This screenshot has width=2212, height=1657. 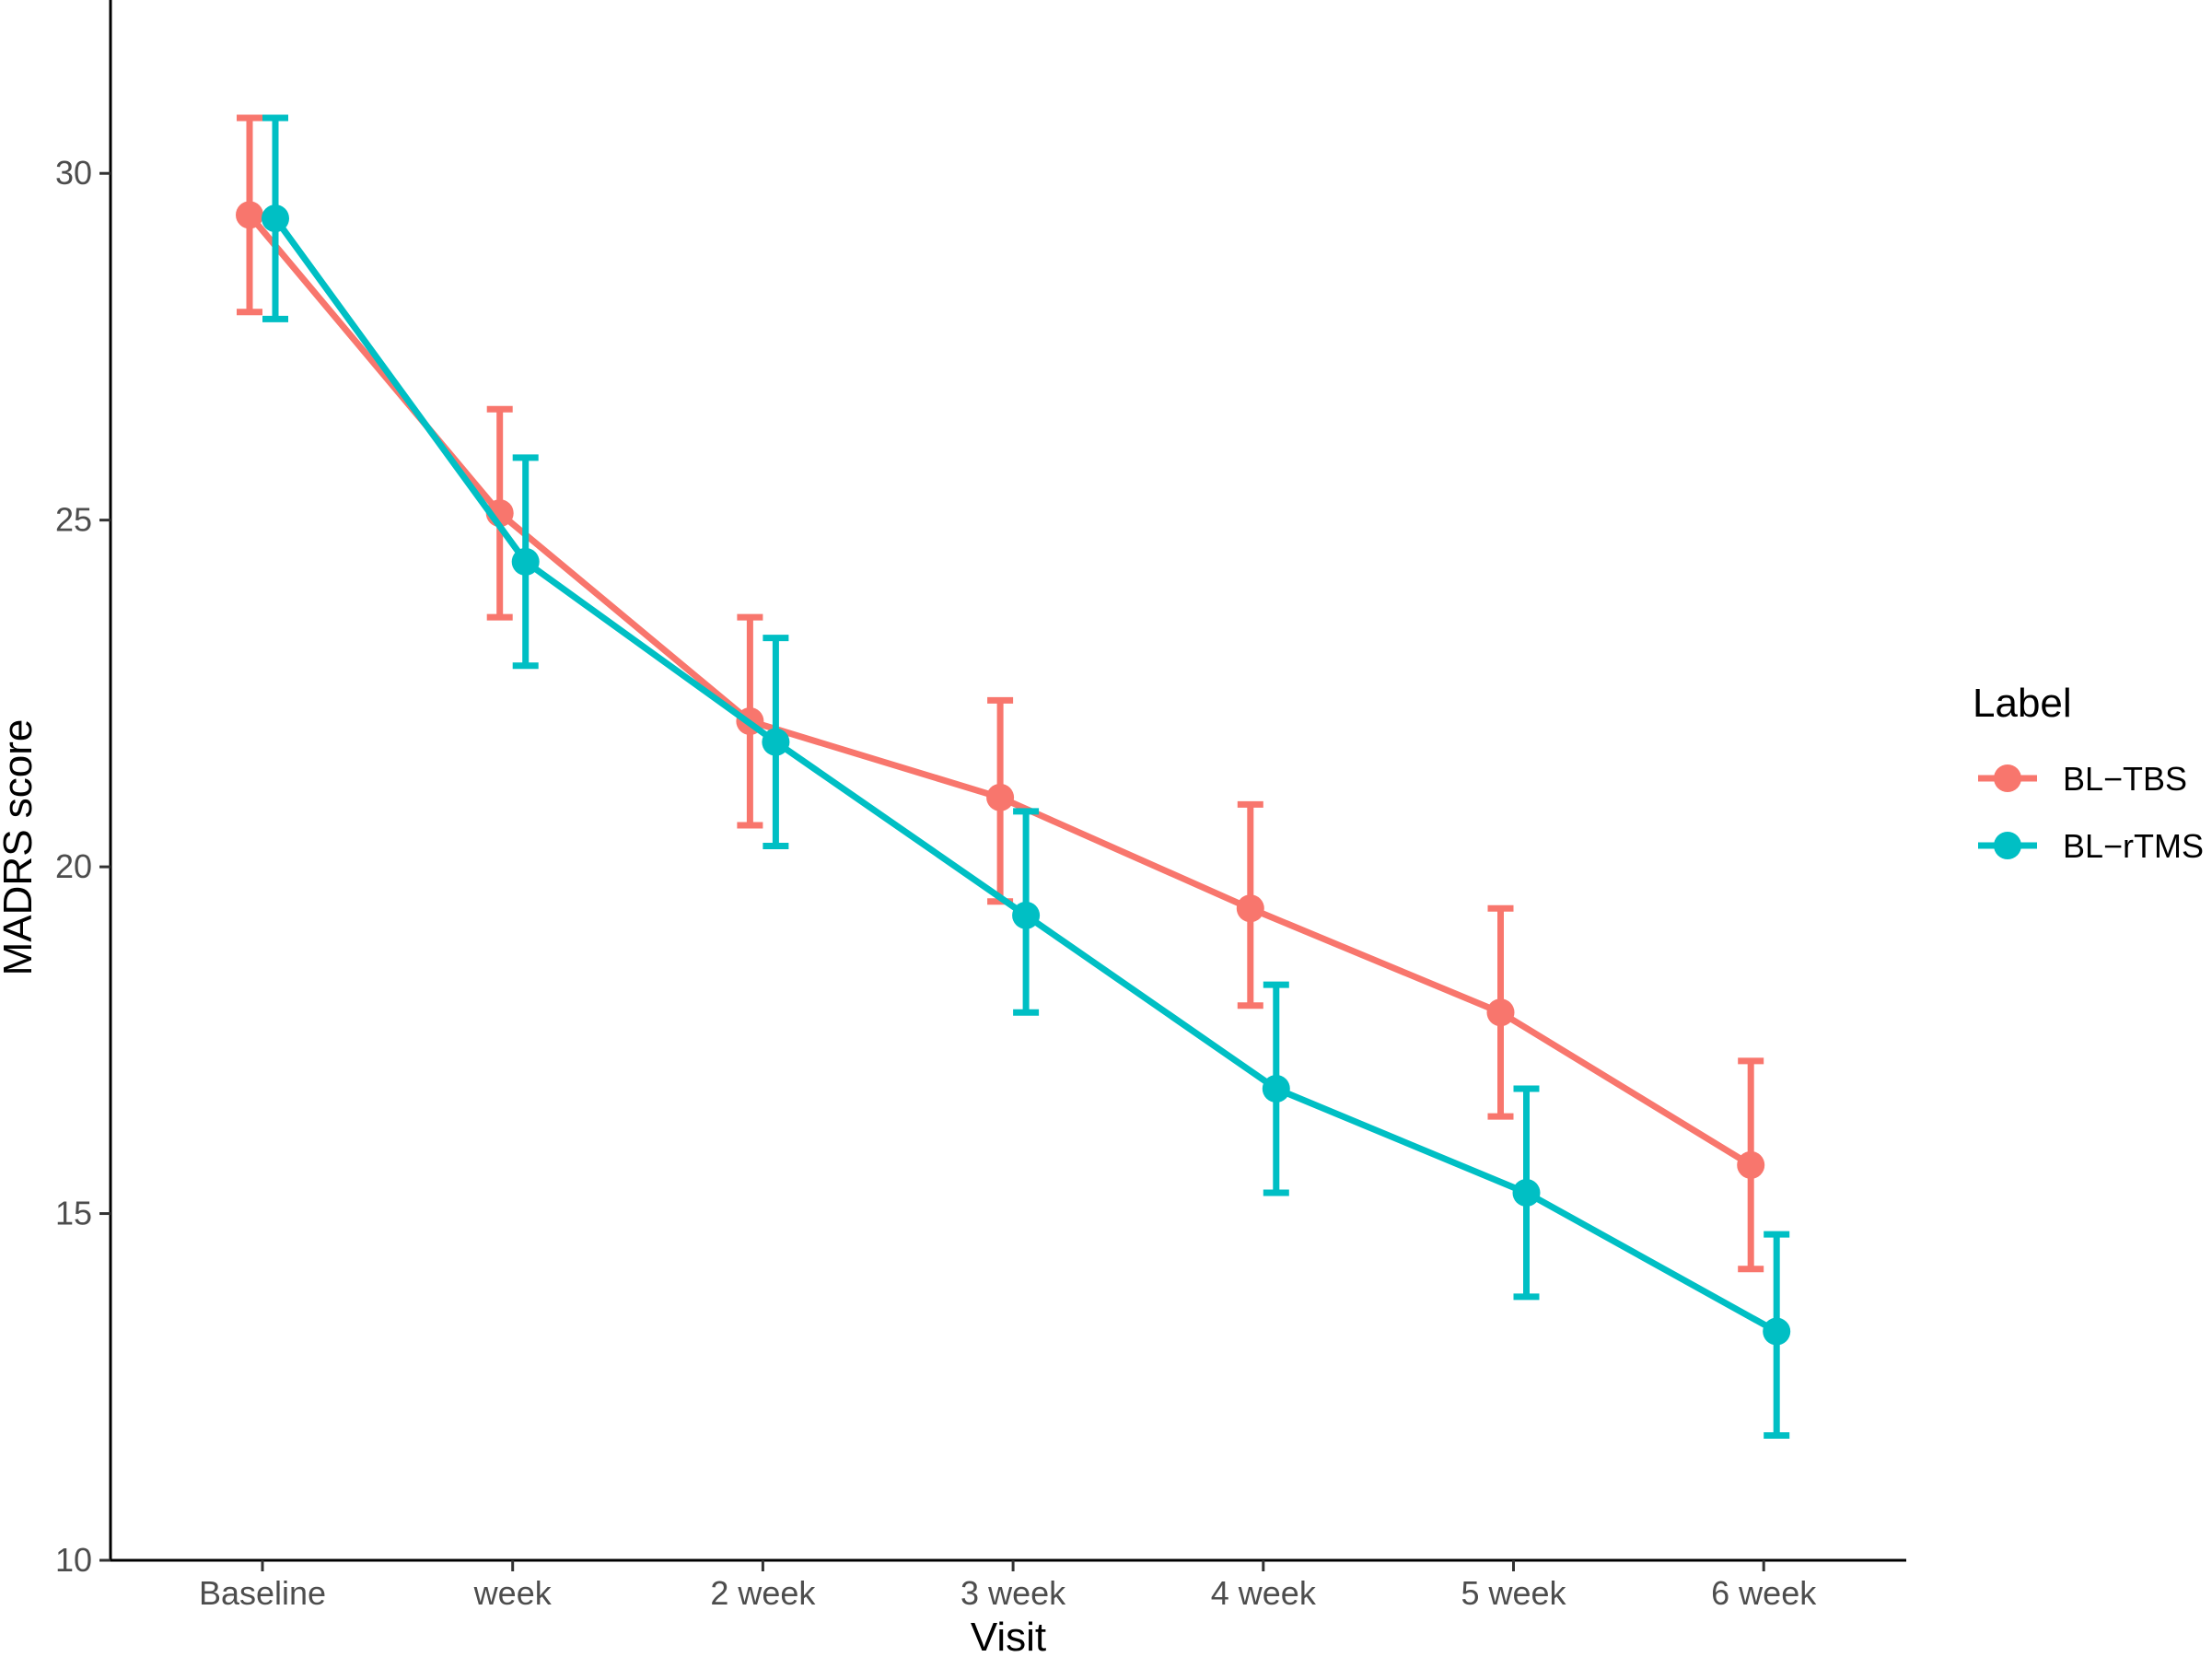 What do you see at coordinates (73, 1560) in the screenshot?
I see `y-tick-label: 10` at bounding box center [73, 1560].